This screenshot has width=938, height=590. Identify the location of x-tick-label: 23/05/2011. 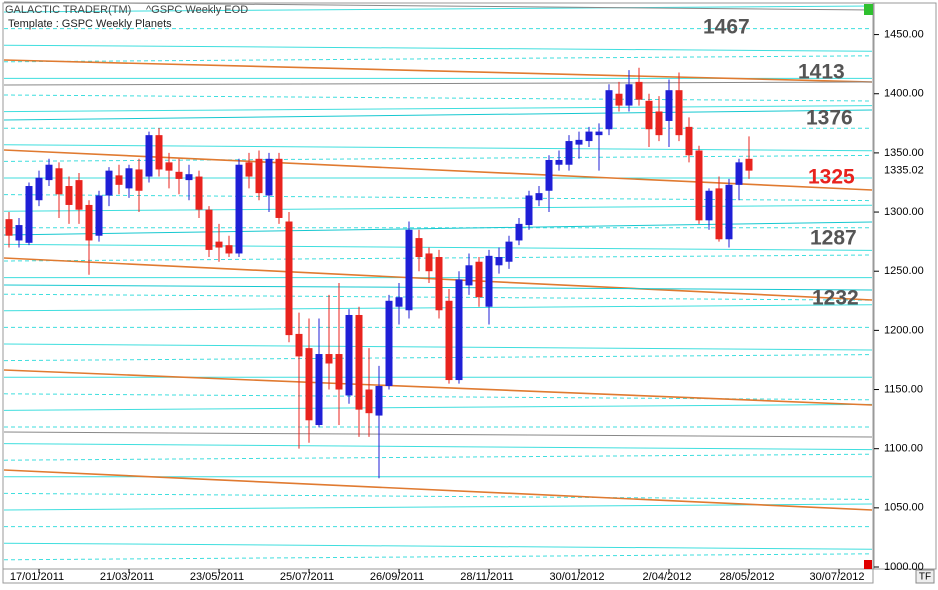
(217, 577).